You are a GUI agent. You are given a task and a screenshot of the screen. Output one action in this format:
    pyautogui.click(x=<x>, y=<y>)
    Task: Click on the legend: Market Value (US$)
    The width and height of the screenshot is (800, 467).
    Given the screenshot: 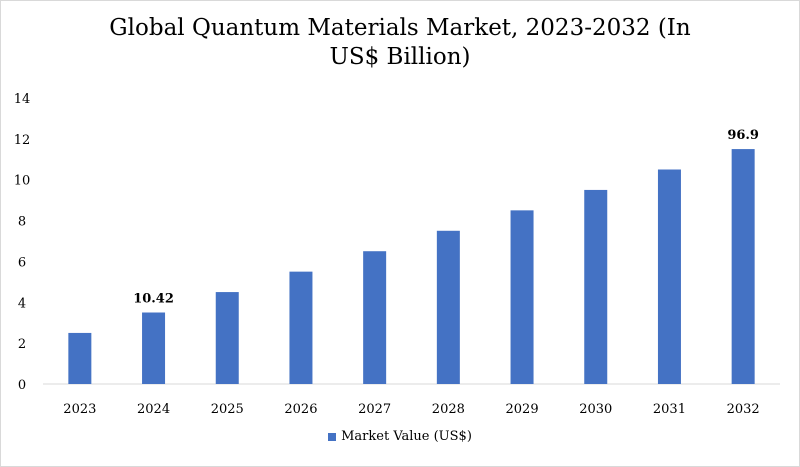 What is the action you would take?
    pyautogui.click(x=400, y=436)
    